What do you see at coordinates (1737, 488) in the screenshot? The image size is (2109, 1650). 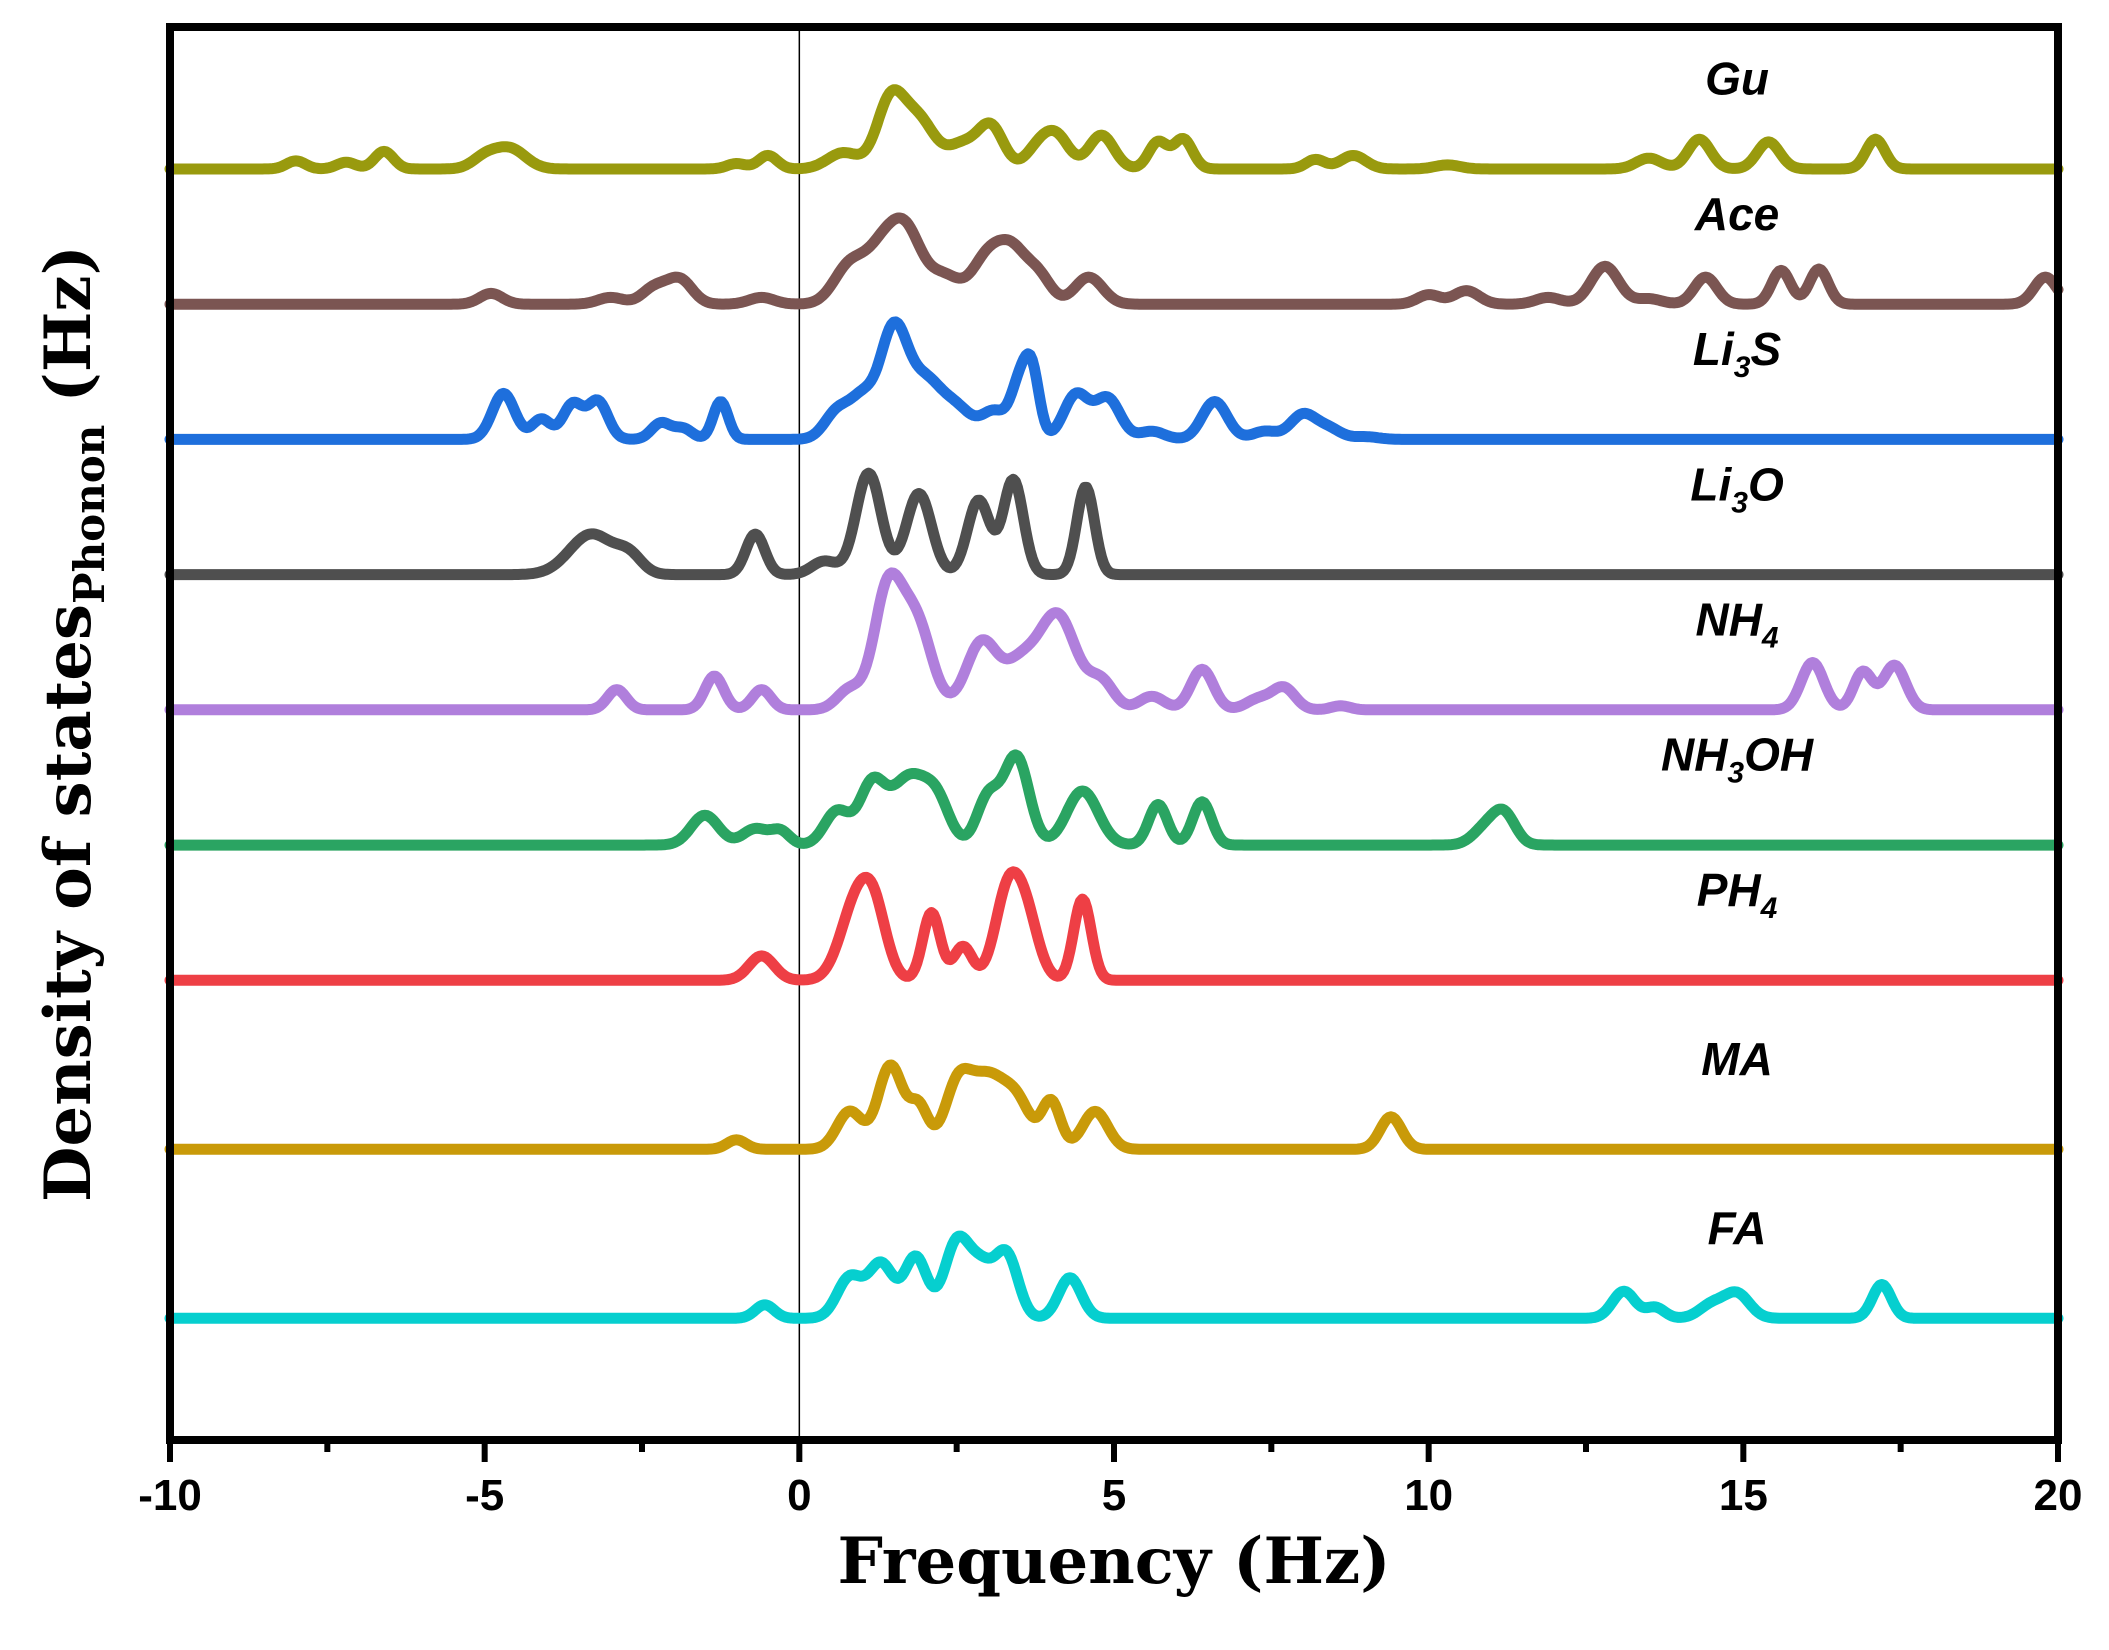 I see `series-label-li3o: Li3O` at bounding box center [1737, 488].